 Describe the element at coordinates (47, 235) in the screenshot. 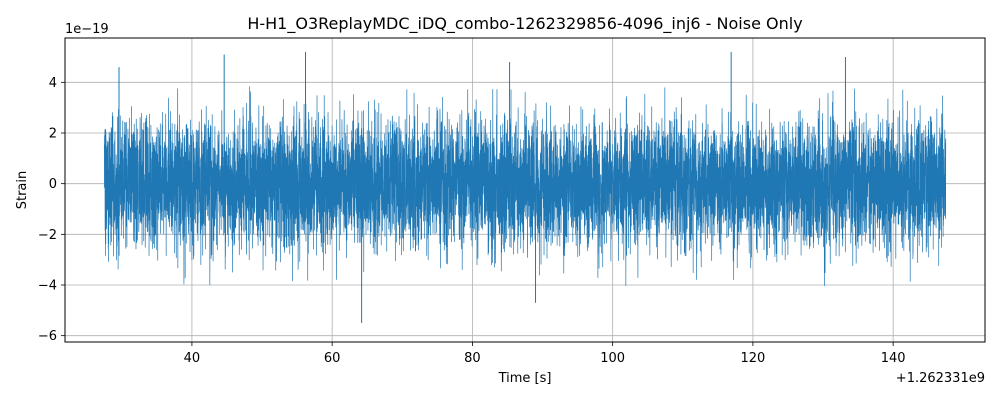

I see `y-tick-label: −2` at that location.